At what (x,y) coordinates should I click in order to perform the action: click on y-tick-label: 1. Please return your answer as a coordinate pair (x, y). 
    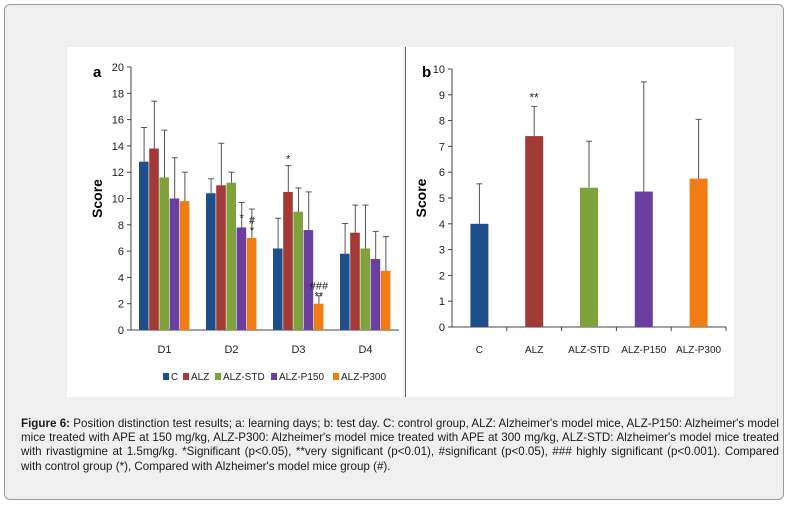
    Looking at the image, I should click on (442, 302).